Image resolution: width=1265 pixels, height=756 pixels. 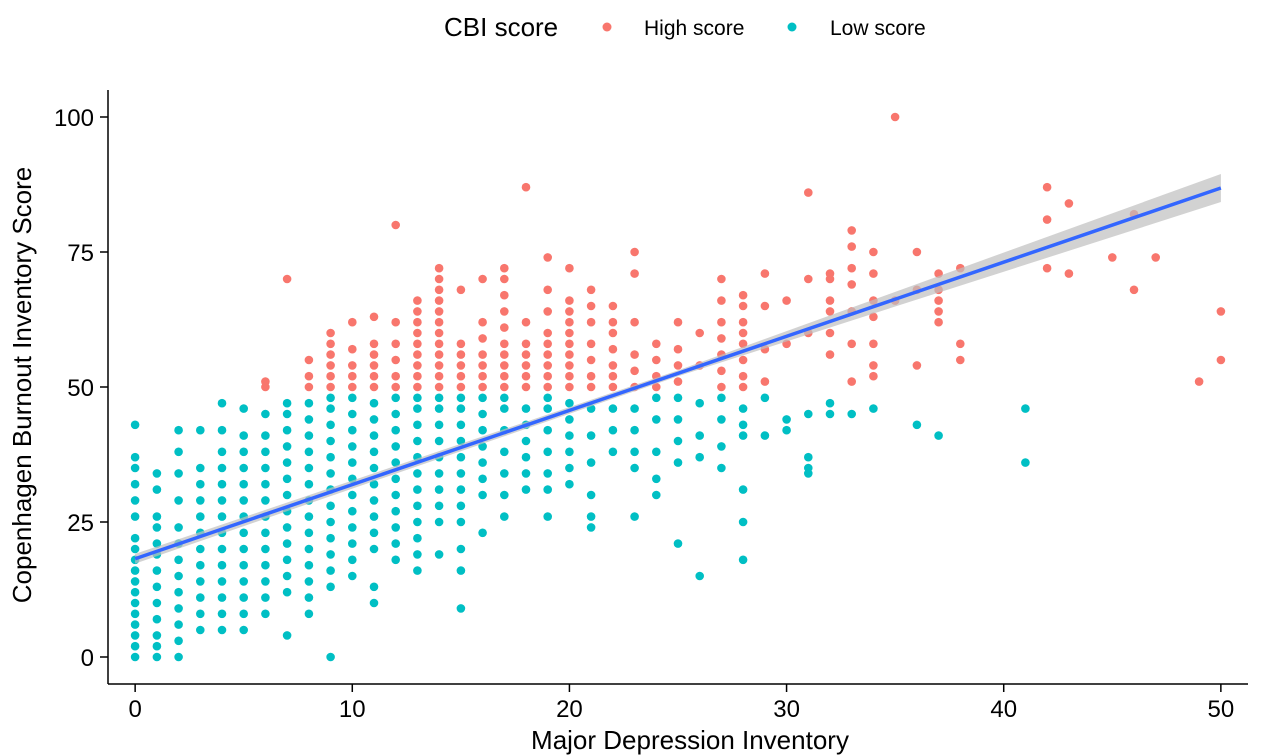 What do you see at coordinates (81, 388) in the screenshot?
I see `y-ticks: 0 25 50 75 100` at bounding box center [81, 388].